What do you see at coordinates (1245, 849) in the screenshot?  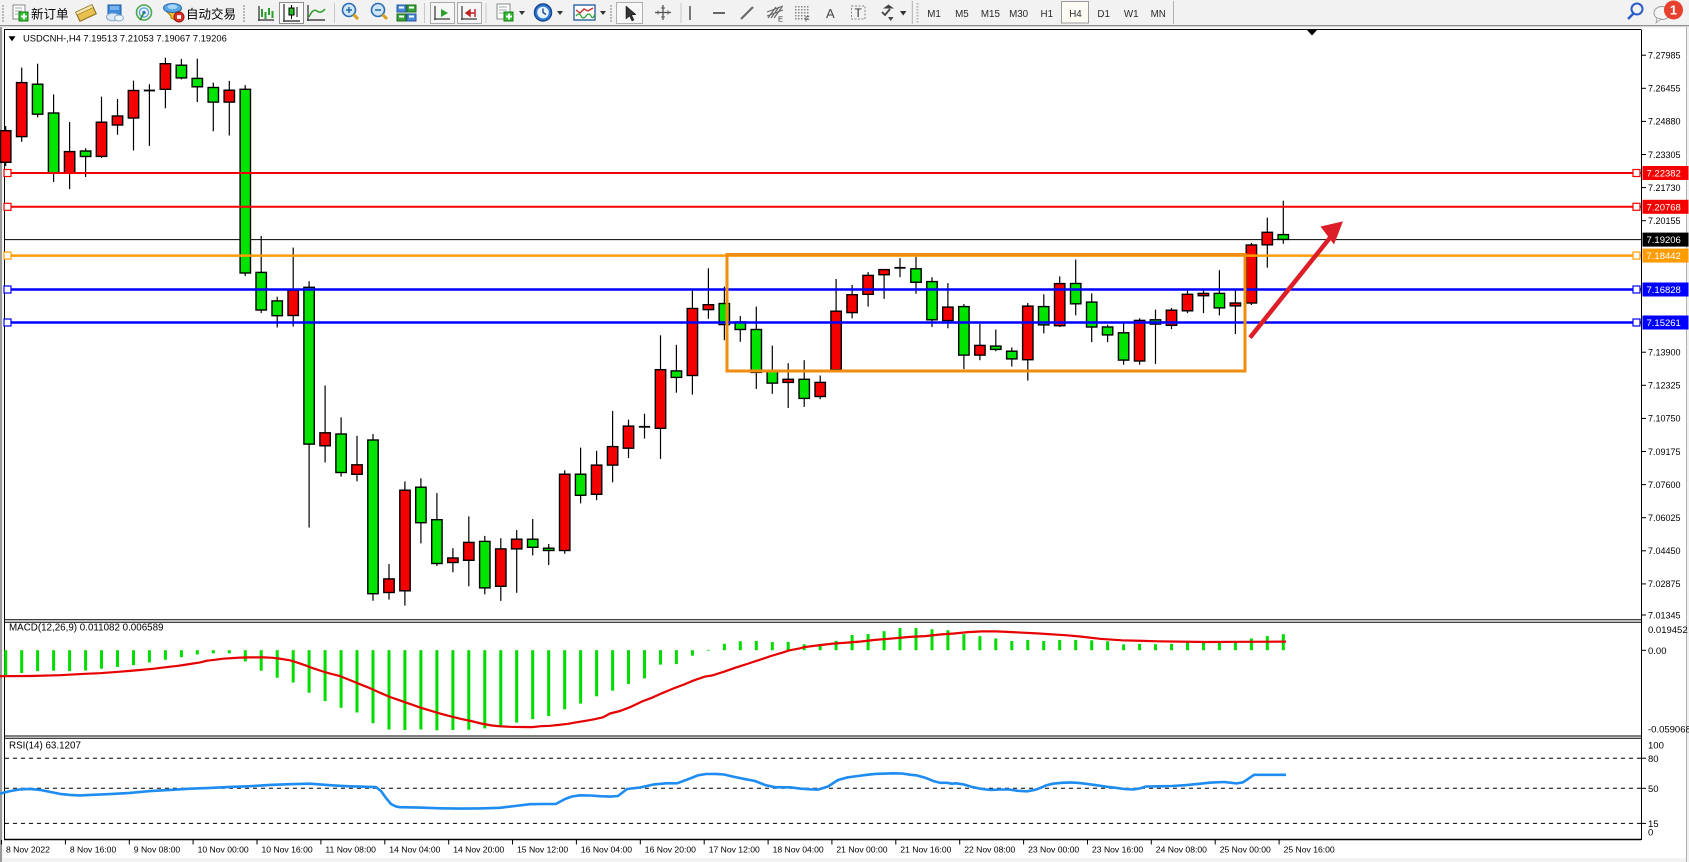 I see `svg-text: 25 Nov 00:00` at bounding box center [1245, 849].